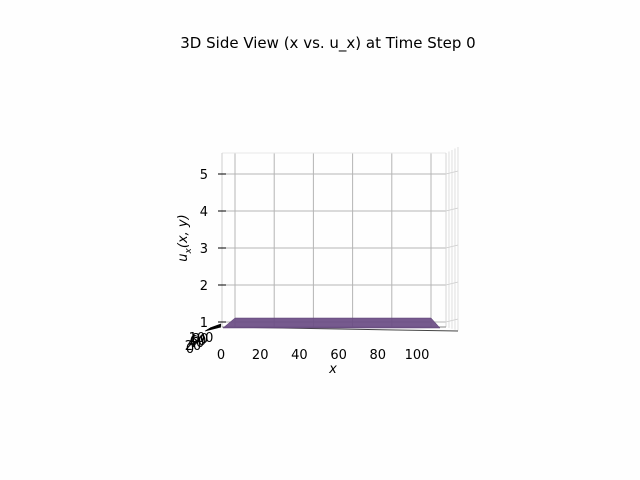  I want to click on z-axis-label-subscript: x, so click(189, 250).